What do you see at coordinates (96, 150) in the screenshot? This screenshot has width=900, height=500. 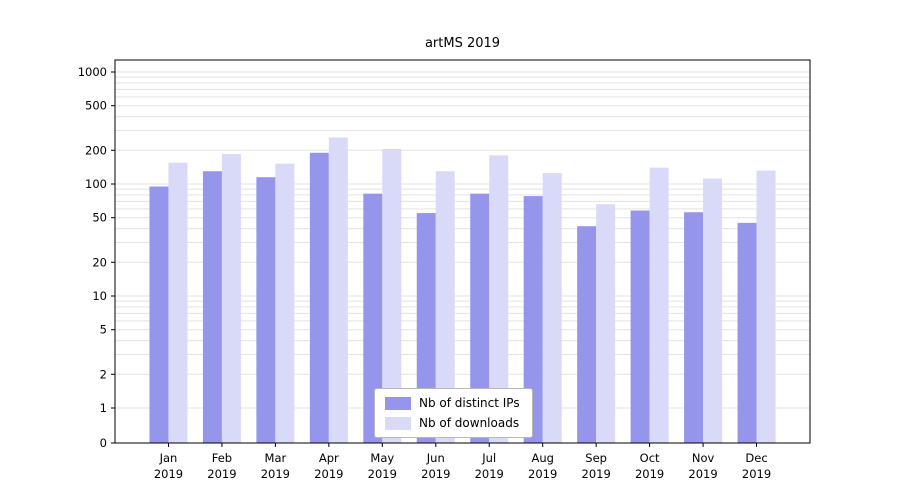 I see `y-tick-label: 200` at bounding box center [96, 150].